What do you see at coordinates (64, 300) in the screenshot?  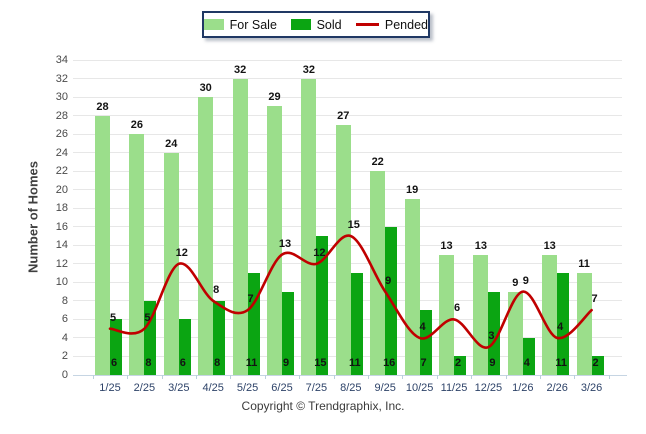 I see `y-tick-label: 8` at bounding box center [64, 300].